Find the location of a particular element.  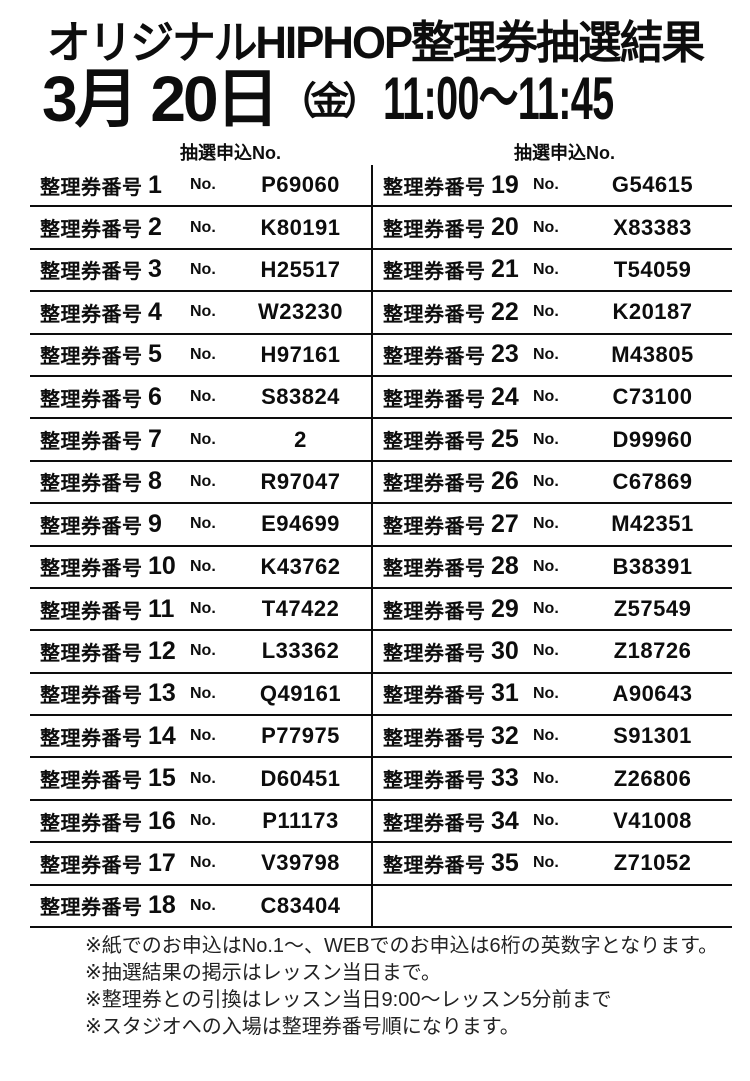

table-row: 整理券番号 35 No. Z71052 is located at coordinates (552, 864).